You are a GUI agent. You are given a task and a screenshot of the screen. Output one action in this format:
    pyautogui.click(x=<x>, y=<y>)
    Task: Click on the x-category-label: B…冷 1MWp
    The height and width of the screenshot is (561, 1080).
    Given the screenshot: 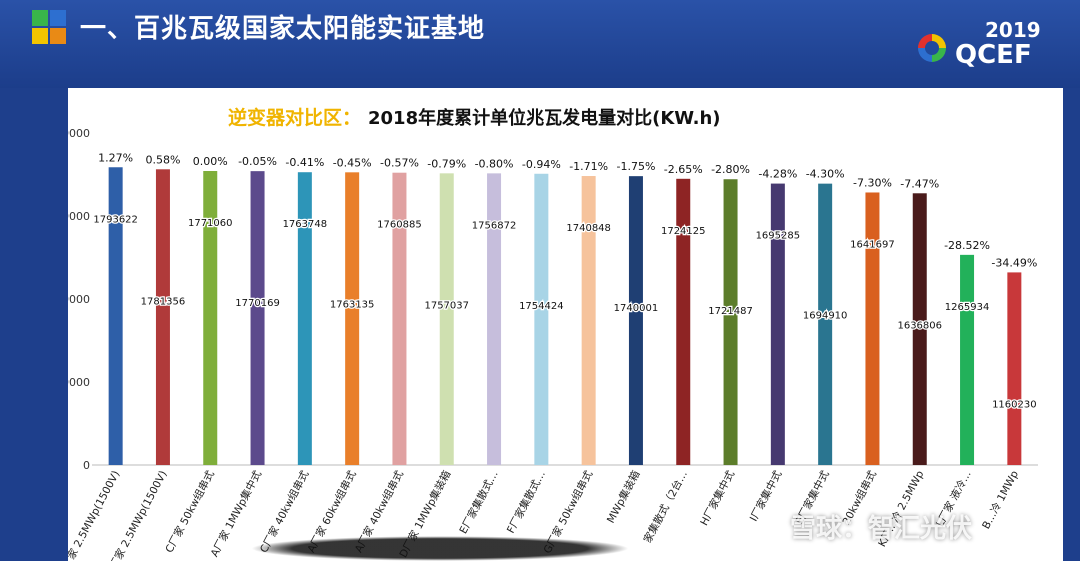 What is the action you would take?
    pyautogui.click(x=1000, y=499)
    